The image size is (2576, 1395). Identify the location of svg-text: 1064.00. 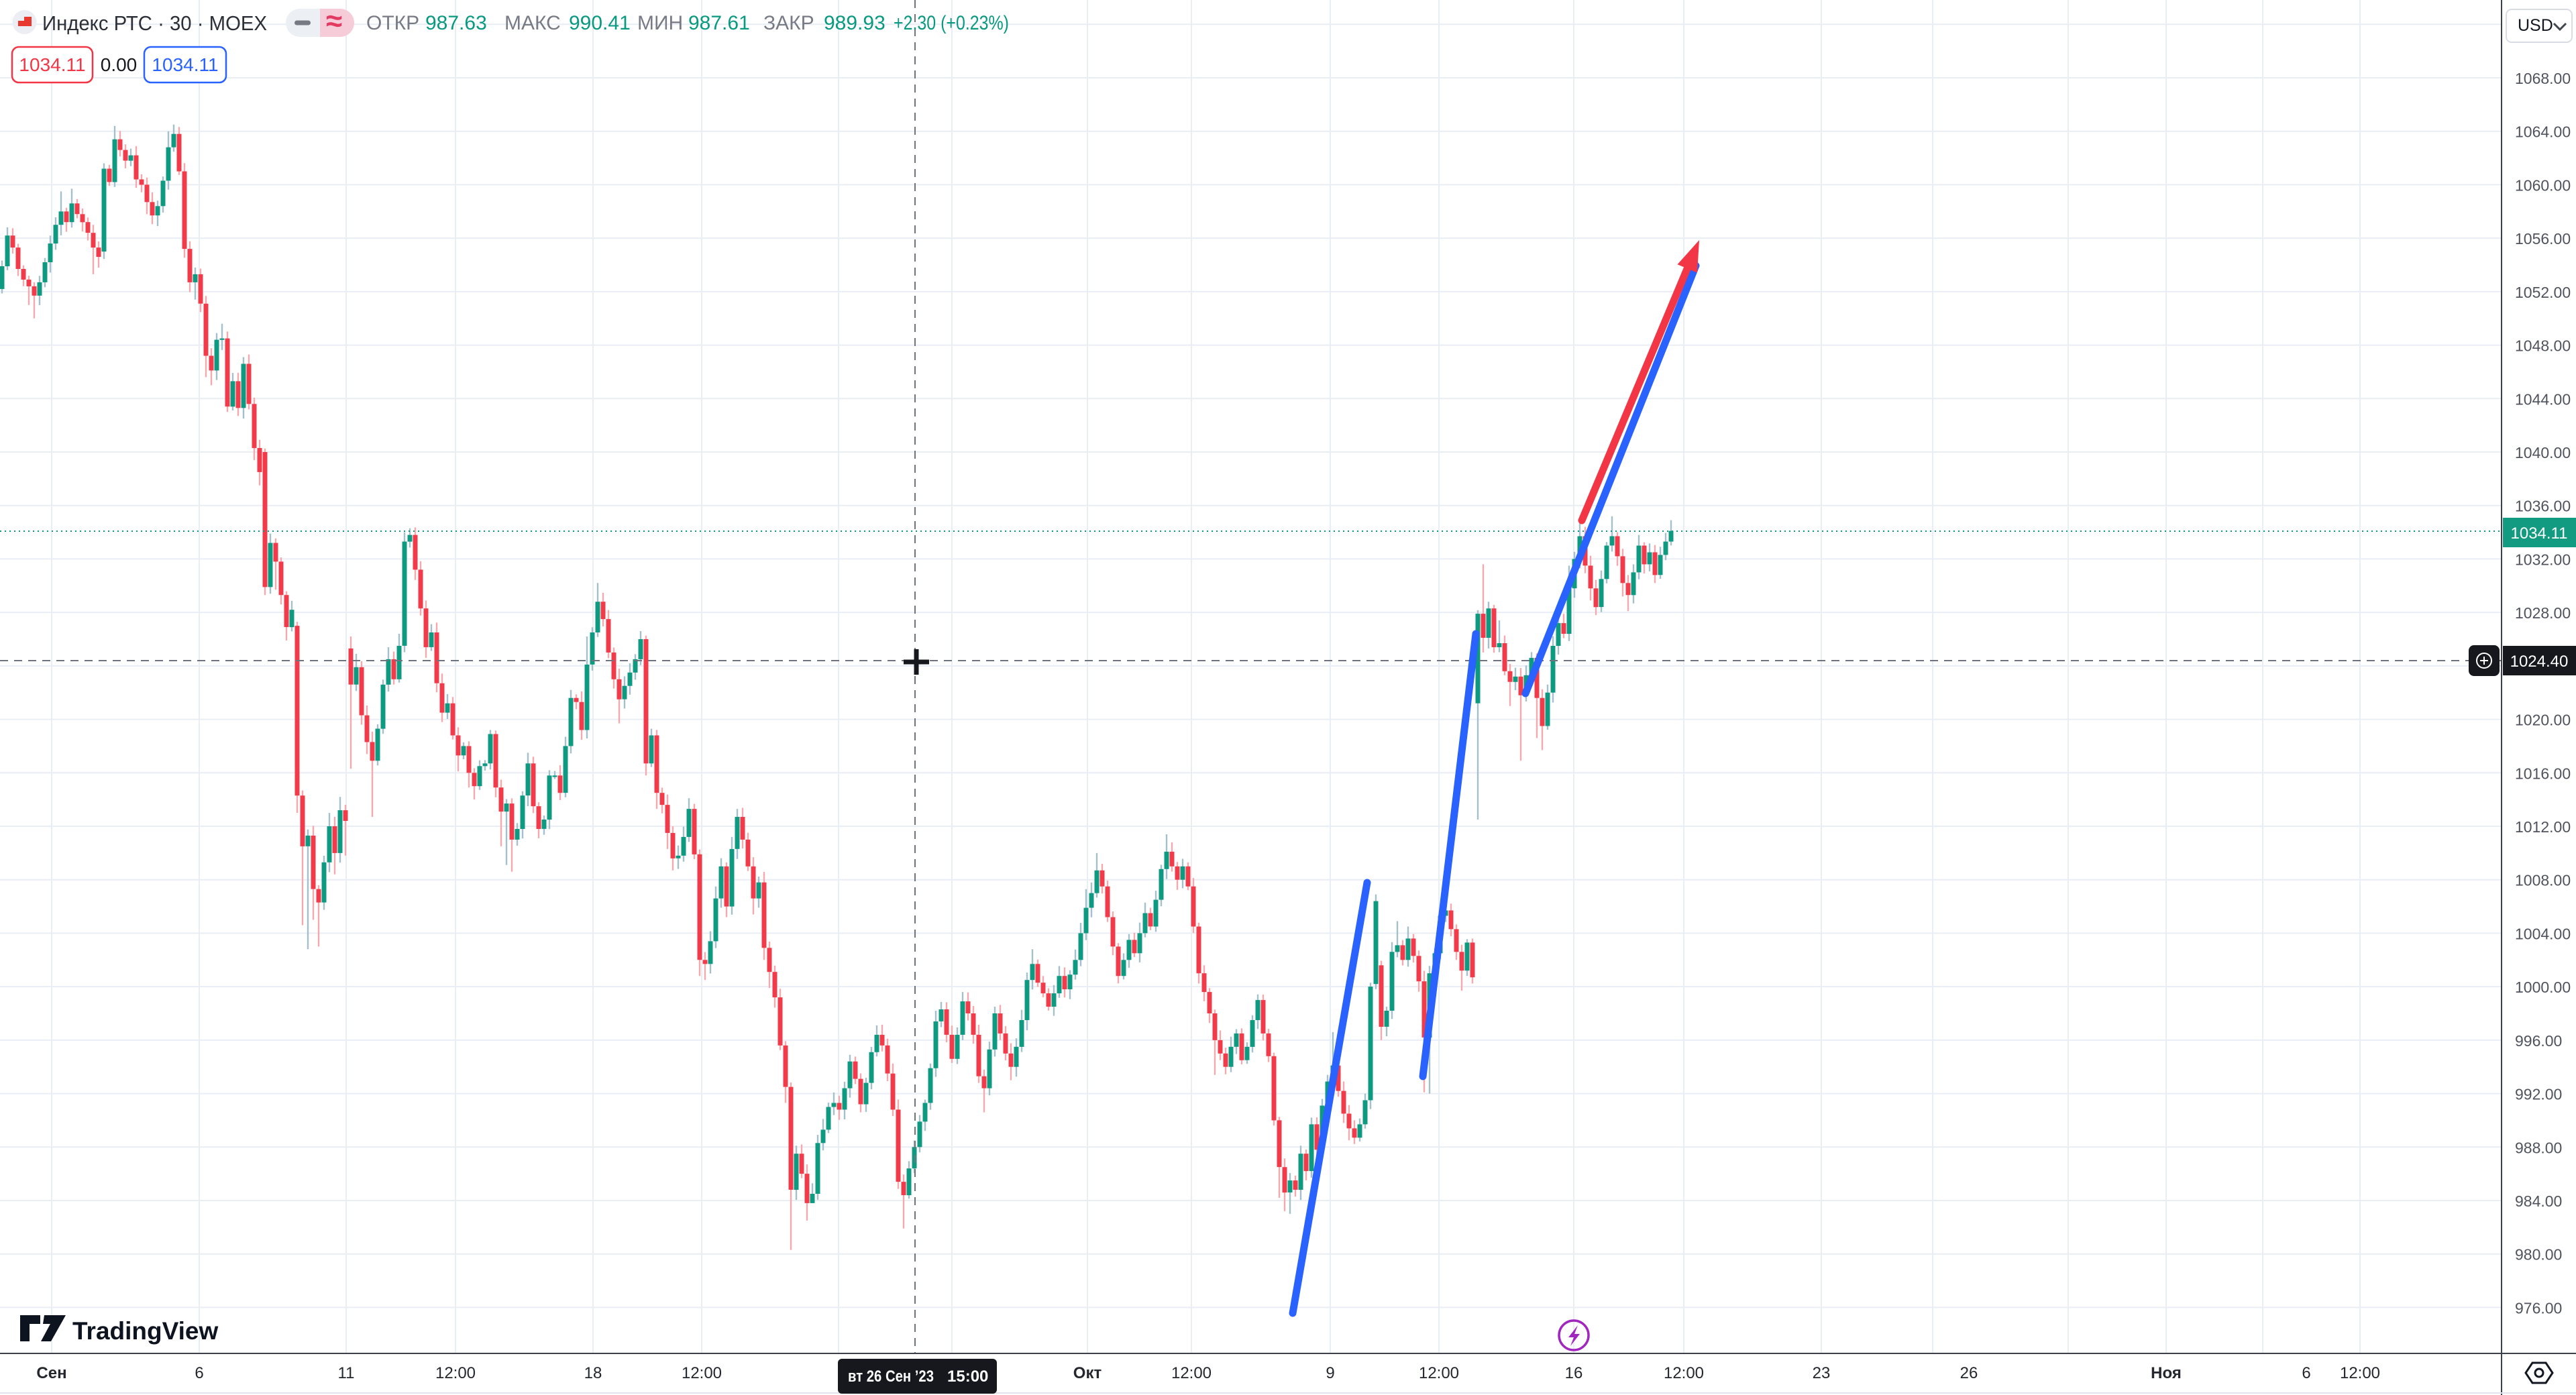
(2543, 132).